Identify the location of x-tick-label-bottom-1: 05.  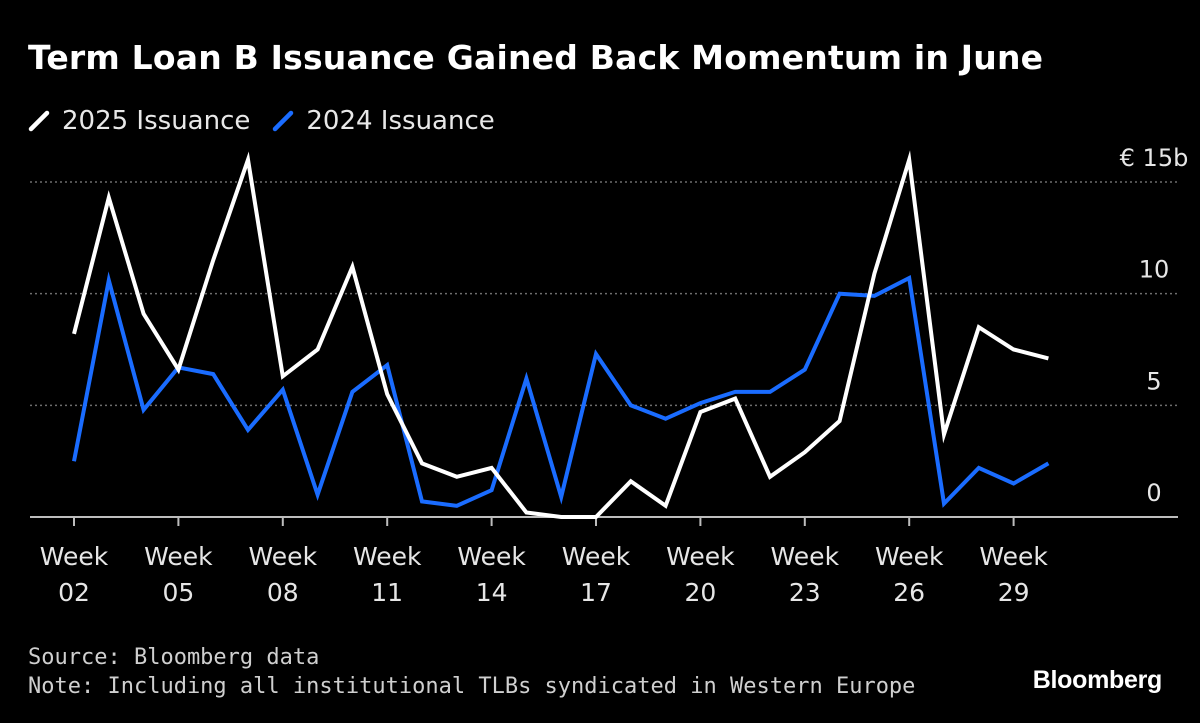
(178, 592).